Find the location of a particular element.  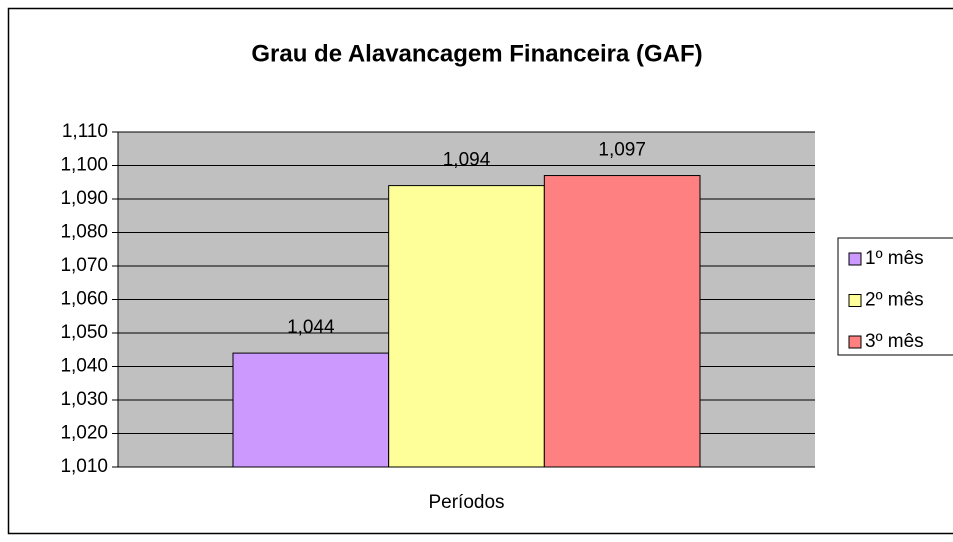

y-tick-label: 1,010 is located at coordinates (84, 466).